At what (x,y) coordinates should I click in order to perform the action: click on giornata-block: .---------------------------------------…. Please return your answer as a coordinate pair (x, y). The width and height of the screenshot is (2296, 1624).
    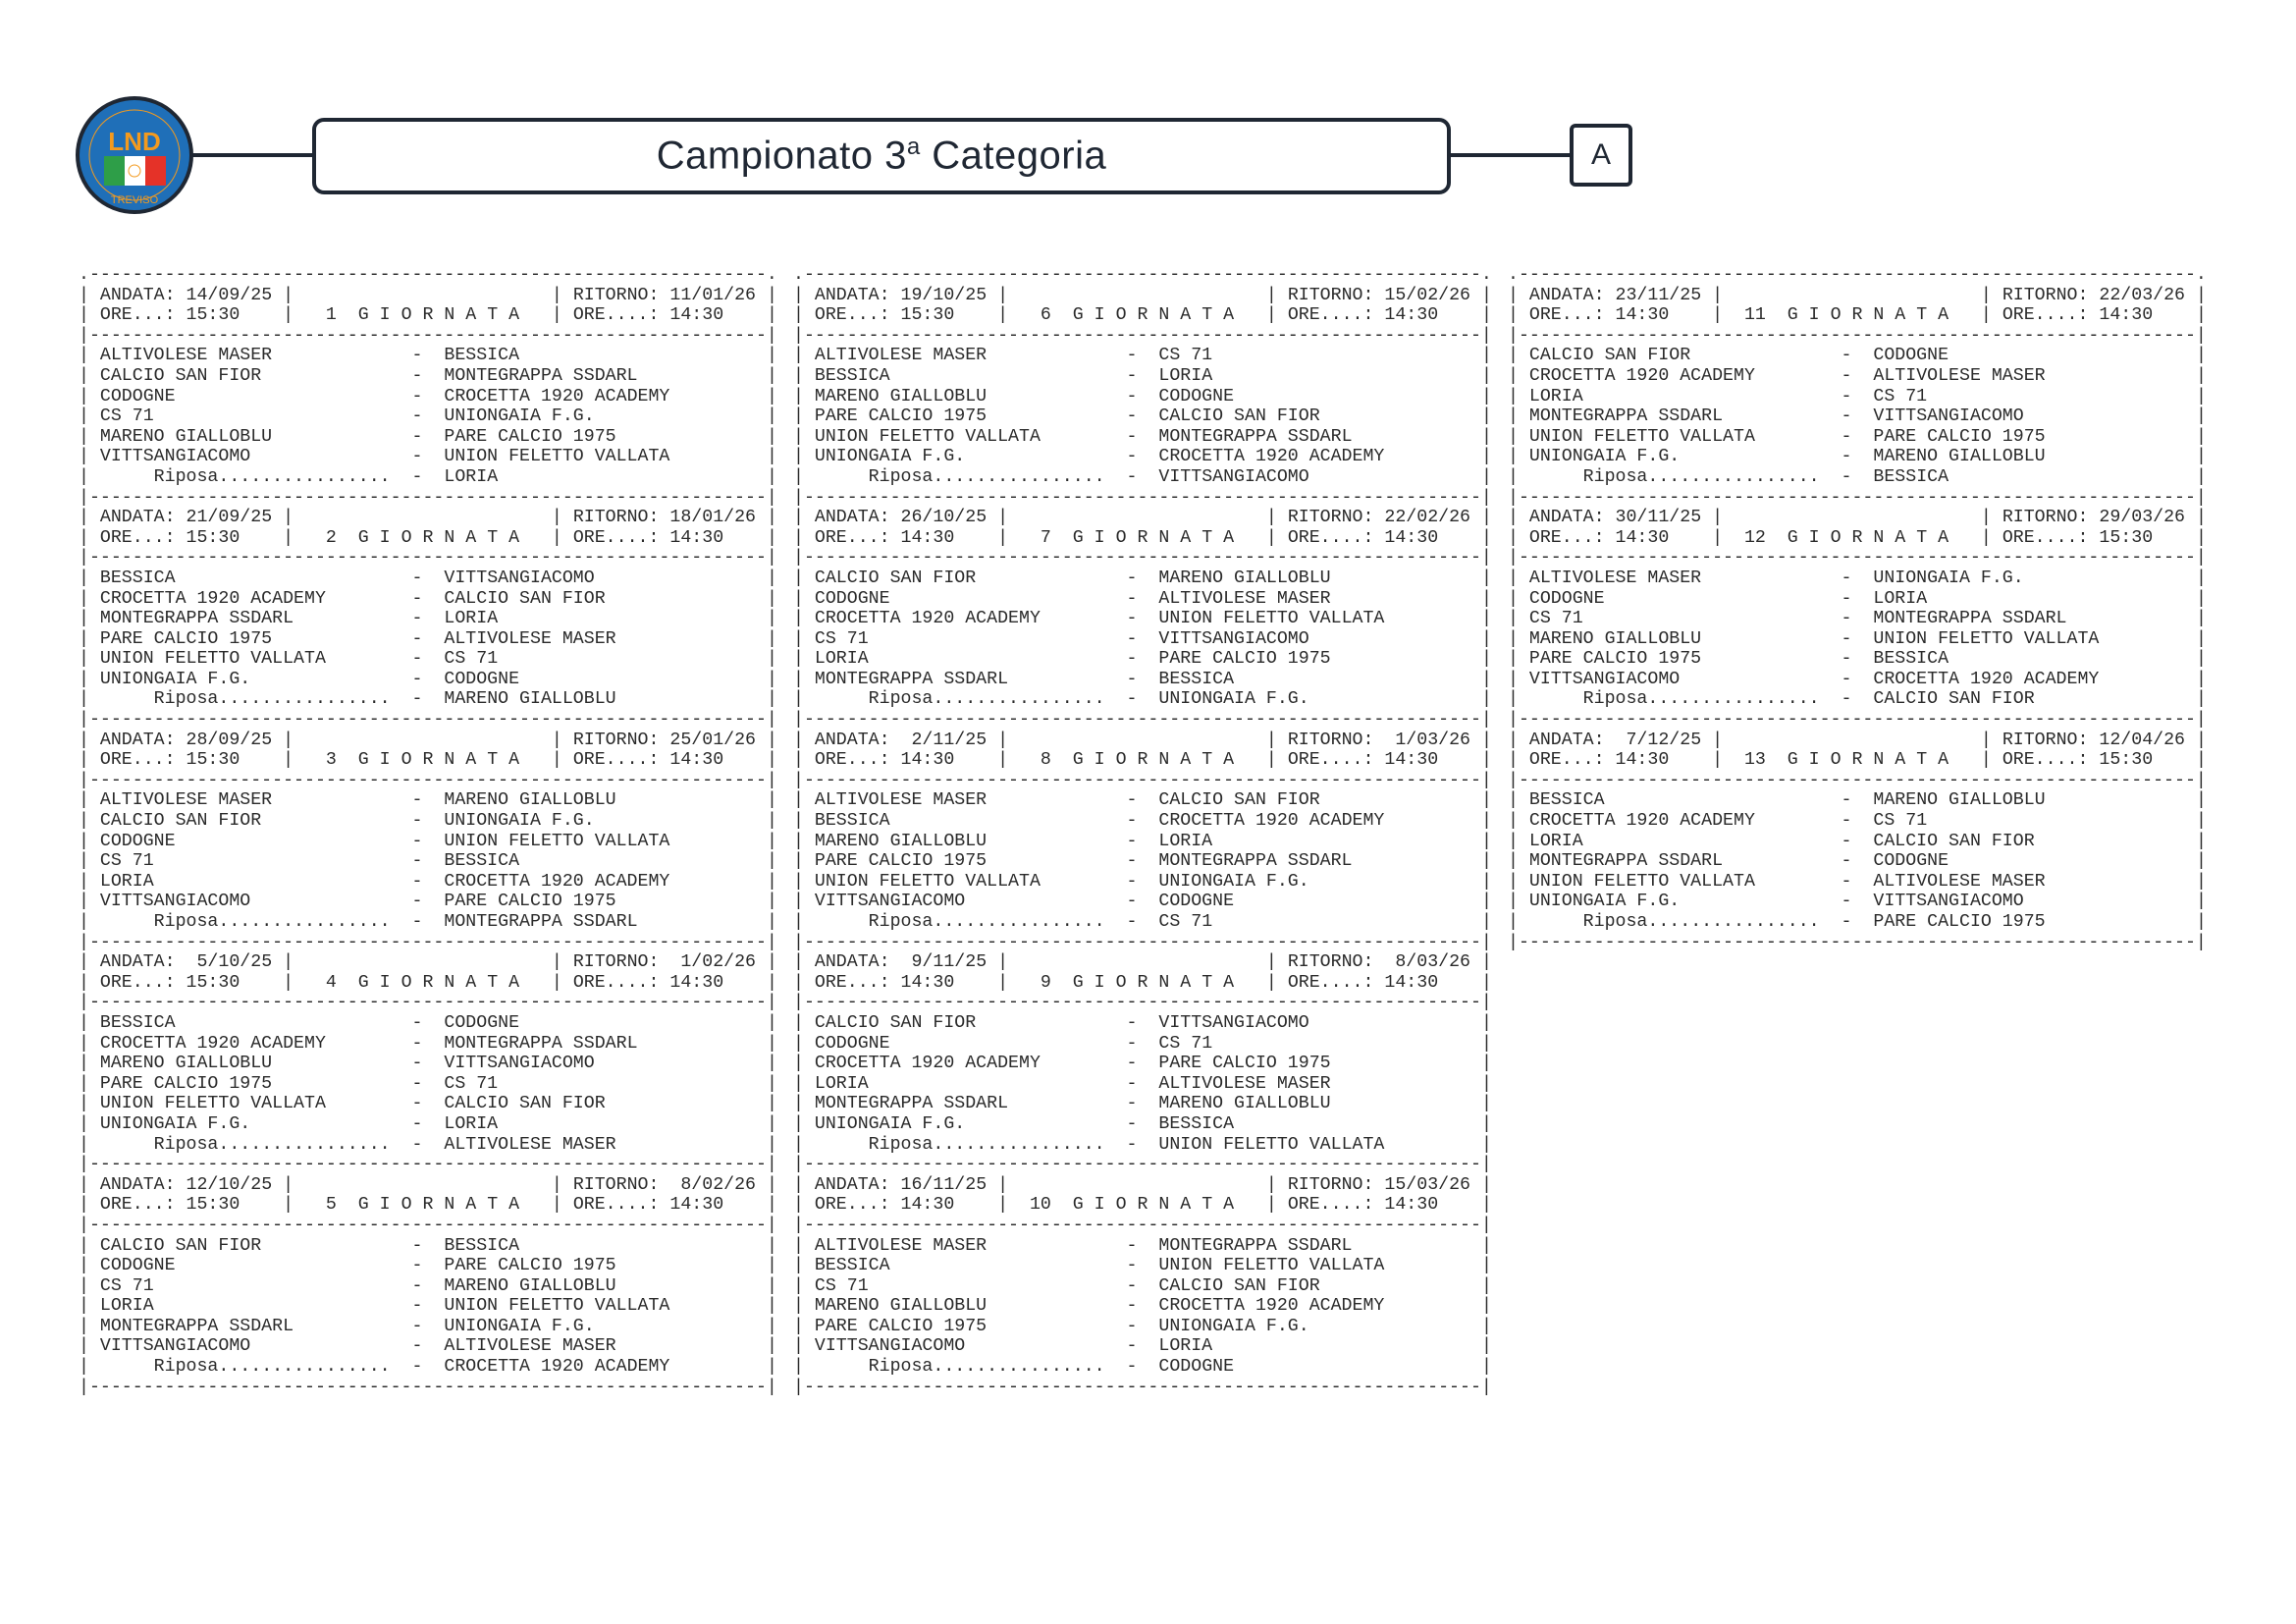
    Looking at the image, I should click on (1142, 376).